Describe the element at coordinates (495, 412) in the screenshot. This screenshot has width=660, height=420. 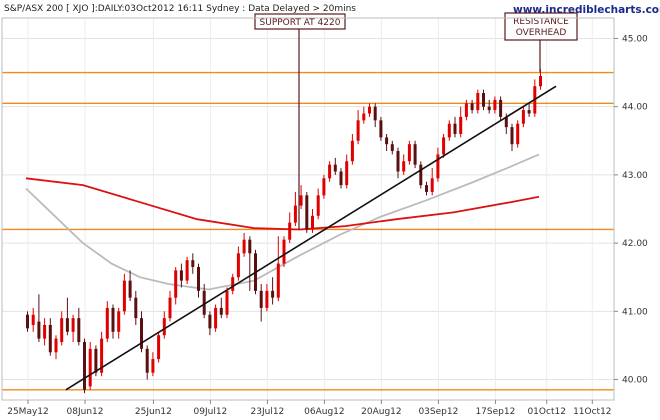
I see `x-tick-label: 17Sep12` at that location.